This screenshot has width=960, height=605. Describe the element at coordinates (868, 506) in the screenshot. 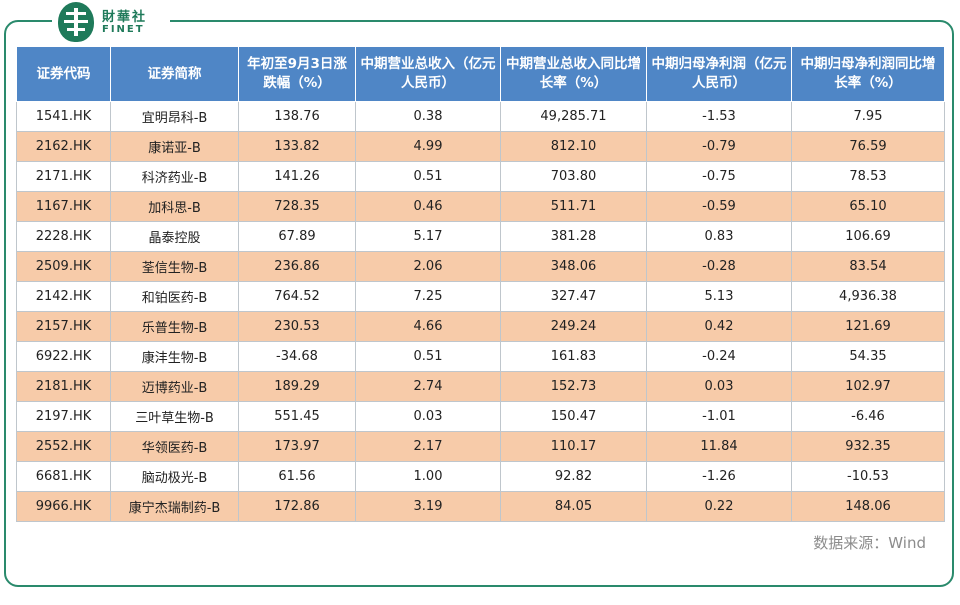

I see `cell-net-profit-growth: 148.06` at that location.